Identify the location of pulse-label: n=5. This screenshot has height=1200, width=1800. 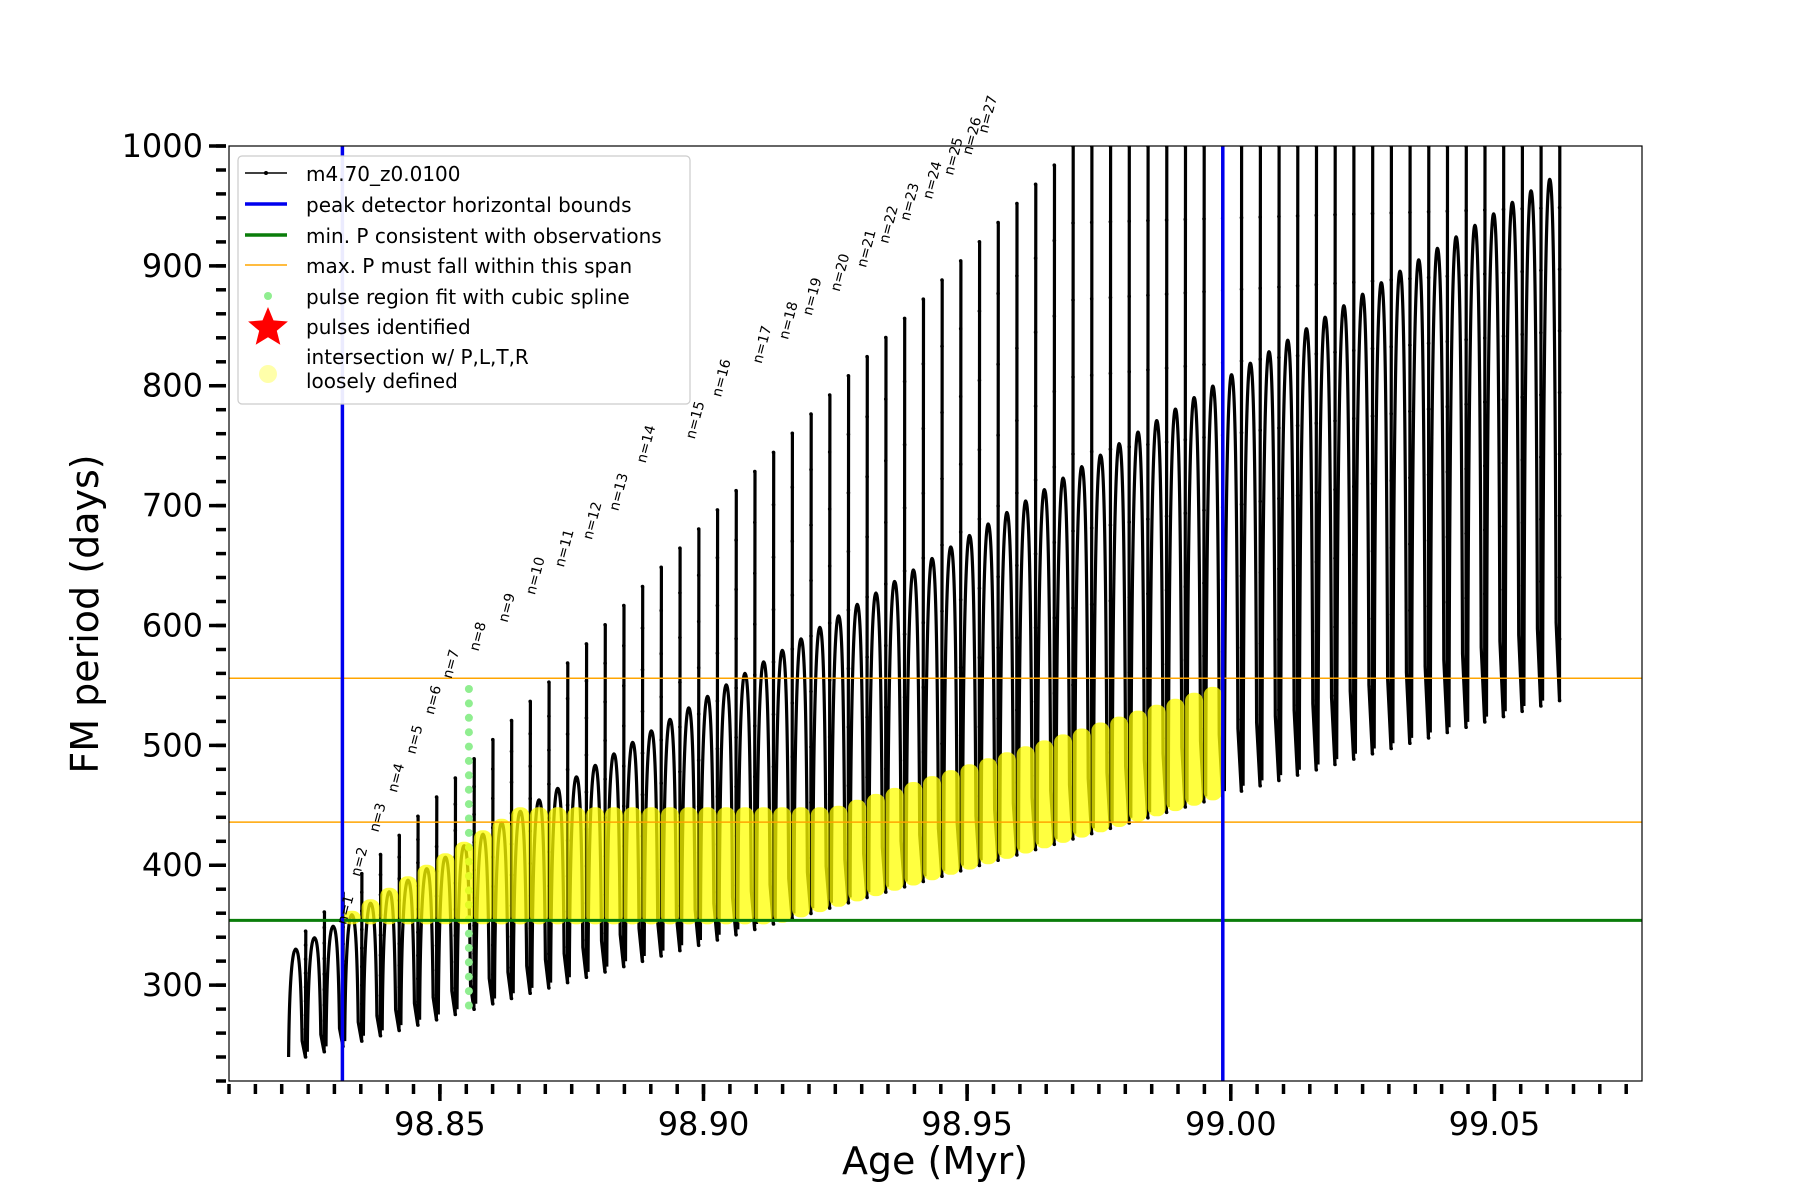
(415, 739).